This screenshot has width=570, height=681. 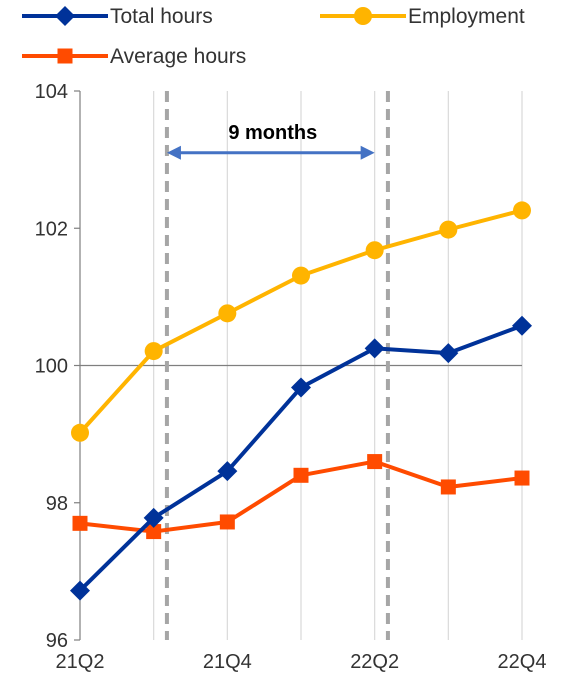 What do you see at coordinates (466, 16) in the screenshot?
I see `legend-label: Employment` at bounding box center [466, 16].